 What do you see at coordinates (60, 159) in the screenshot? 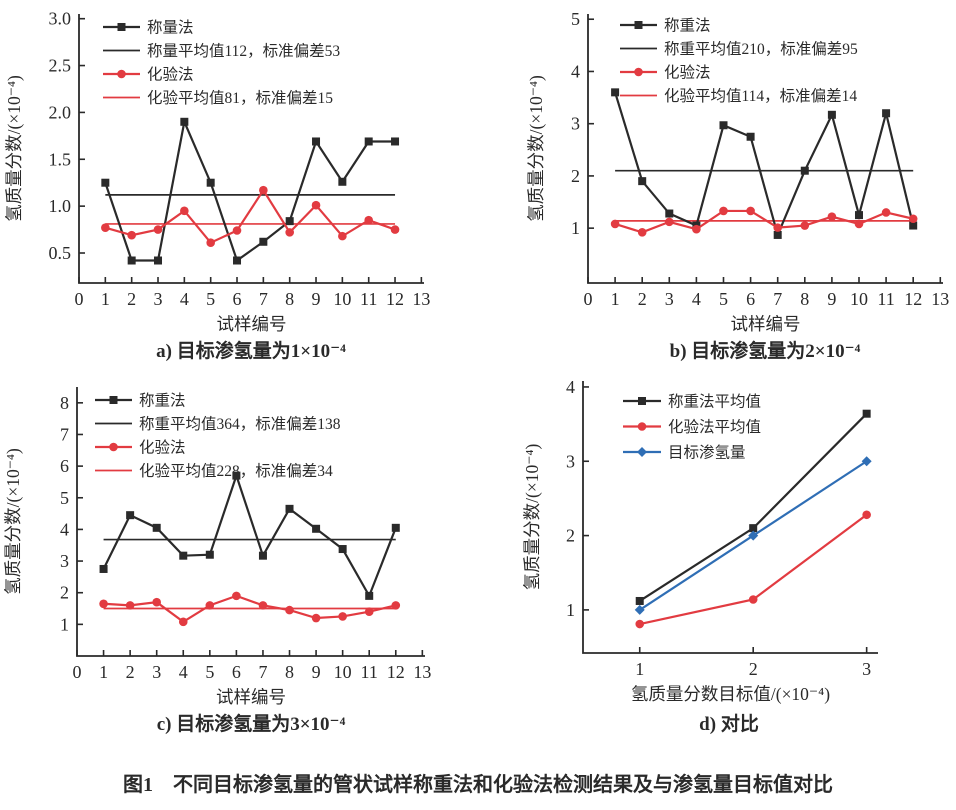
I see `y-tick-label: 1.5` at bounding box center [60, 159].